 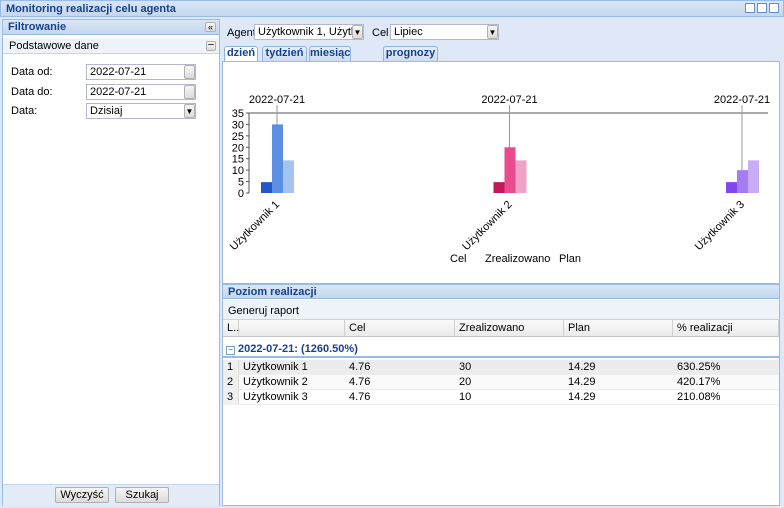 I want to click on agent-value: Użytkownik 1, Użytkowr, so click(x=311, y=32).